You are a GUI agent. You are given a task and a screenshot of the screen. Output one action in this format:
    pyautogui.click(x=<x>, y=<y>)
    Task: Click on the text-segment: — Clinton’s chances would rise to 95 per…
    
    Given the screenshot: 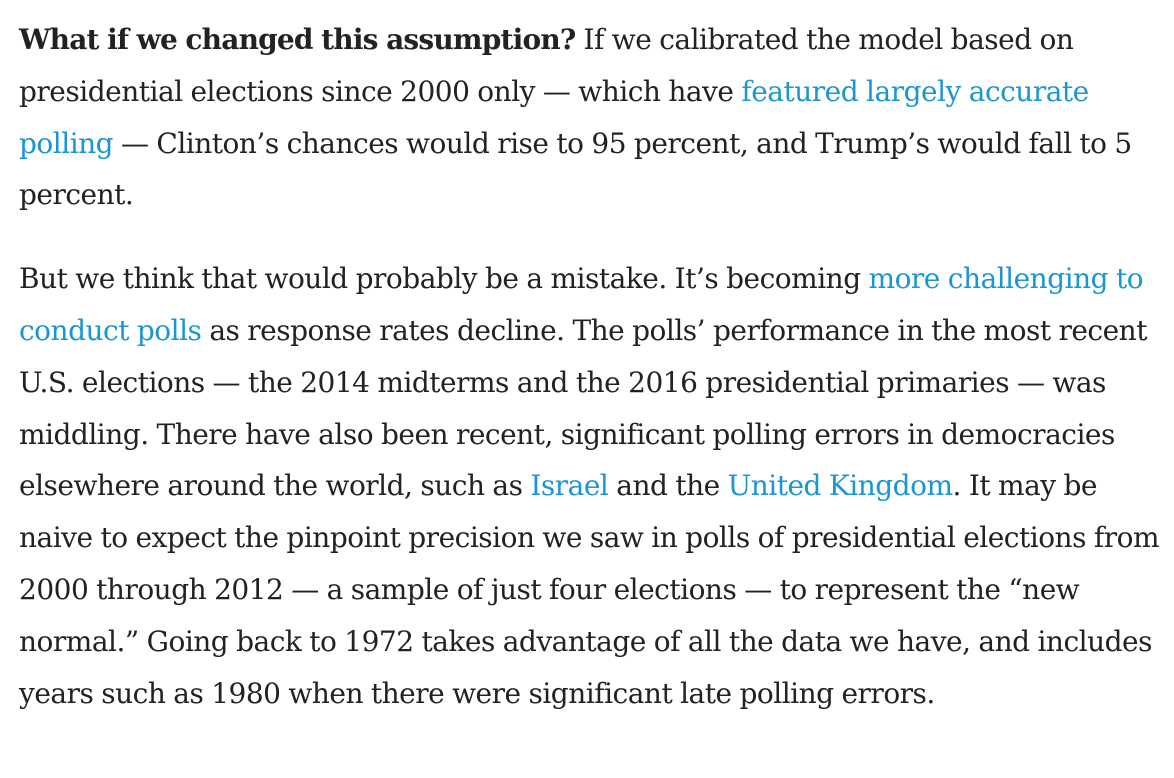 What is the action you would take?
    pyautogui.click(x=575, y=169)
    